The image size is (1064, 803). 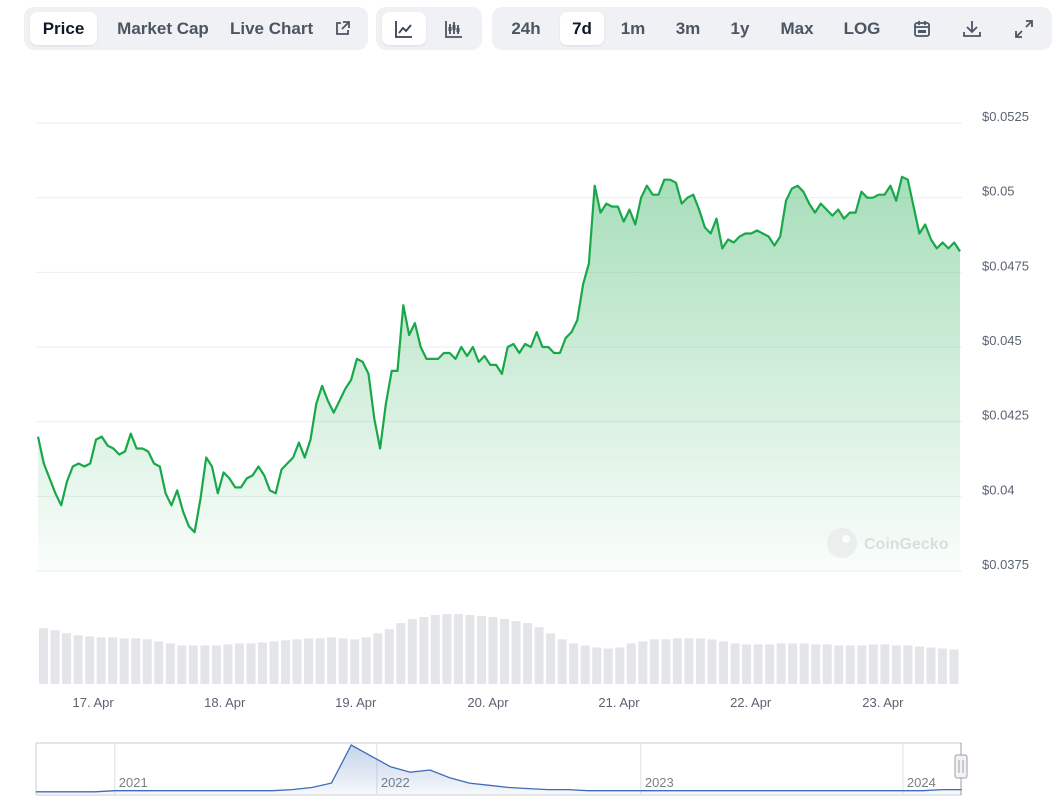 I want to click on calendar-icon, so click(x=922, y=29).